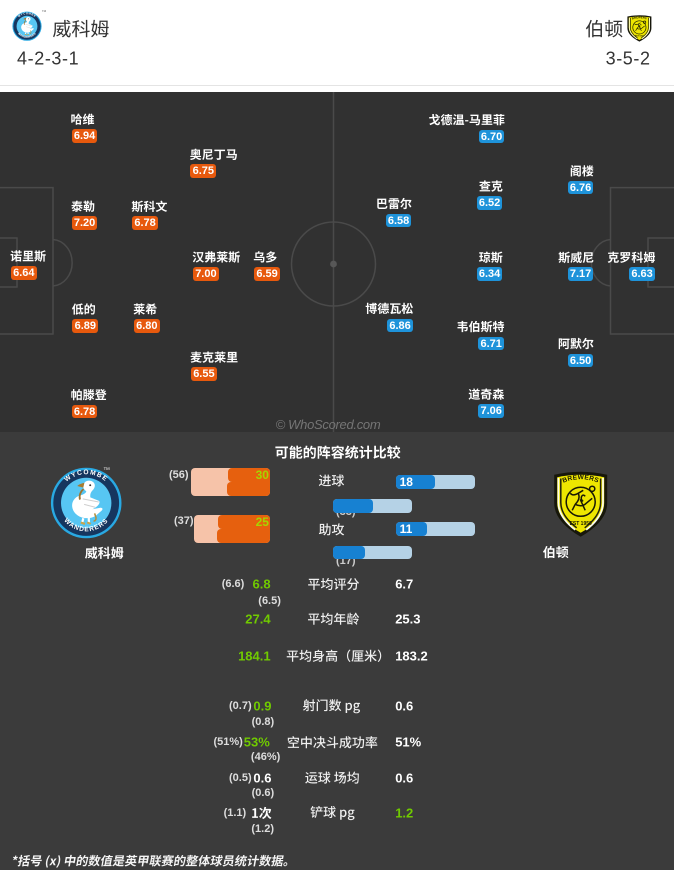 This screenshot has width=674, height=872. I want to click on svg-text: WYCOMBE, so click(27, 14).